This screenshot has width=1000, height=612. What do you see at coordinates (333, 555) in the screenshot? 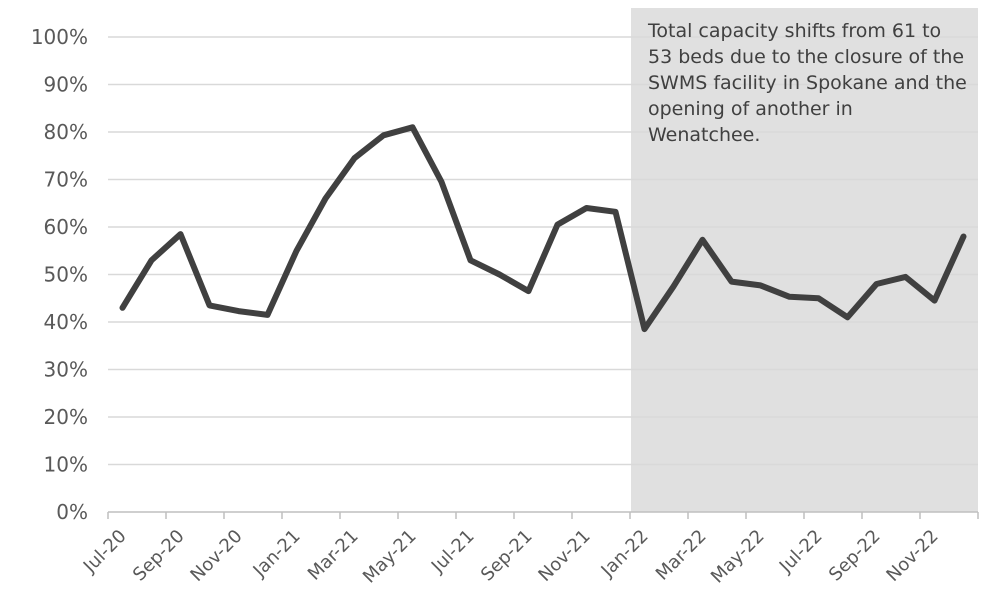
I see `x-tick-label: Mar-21` at bounding box center [333, 555].